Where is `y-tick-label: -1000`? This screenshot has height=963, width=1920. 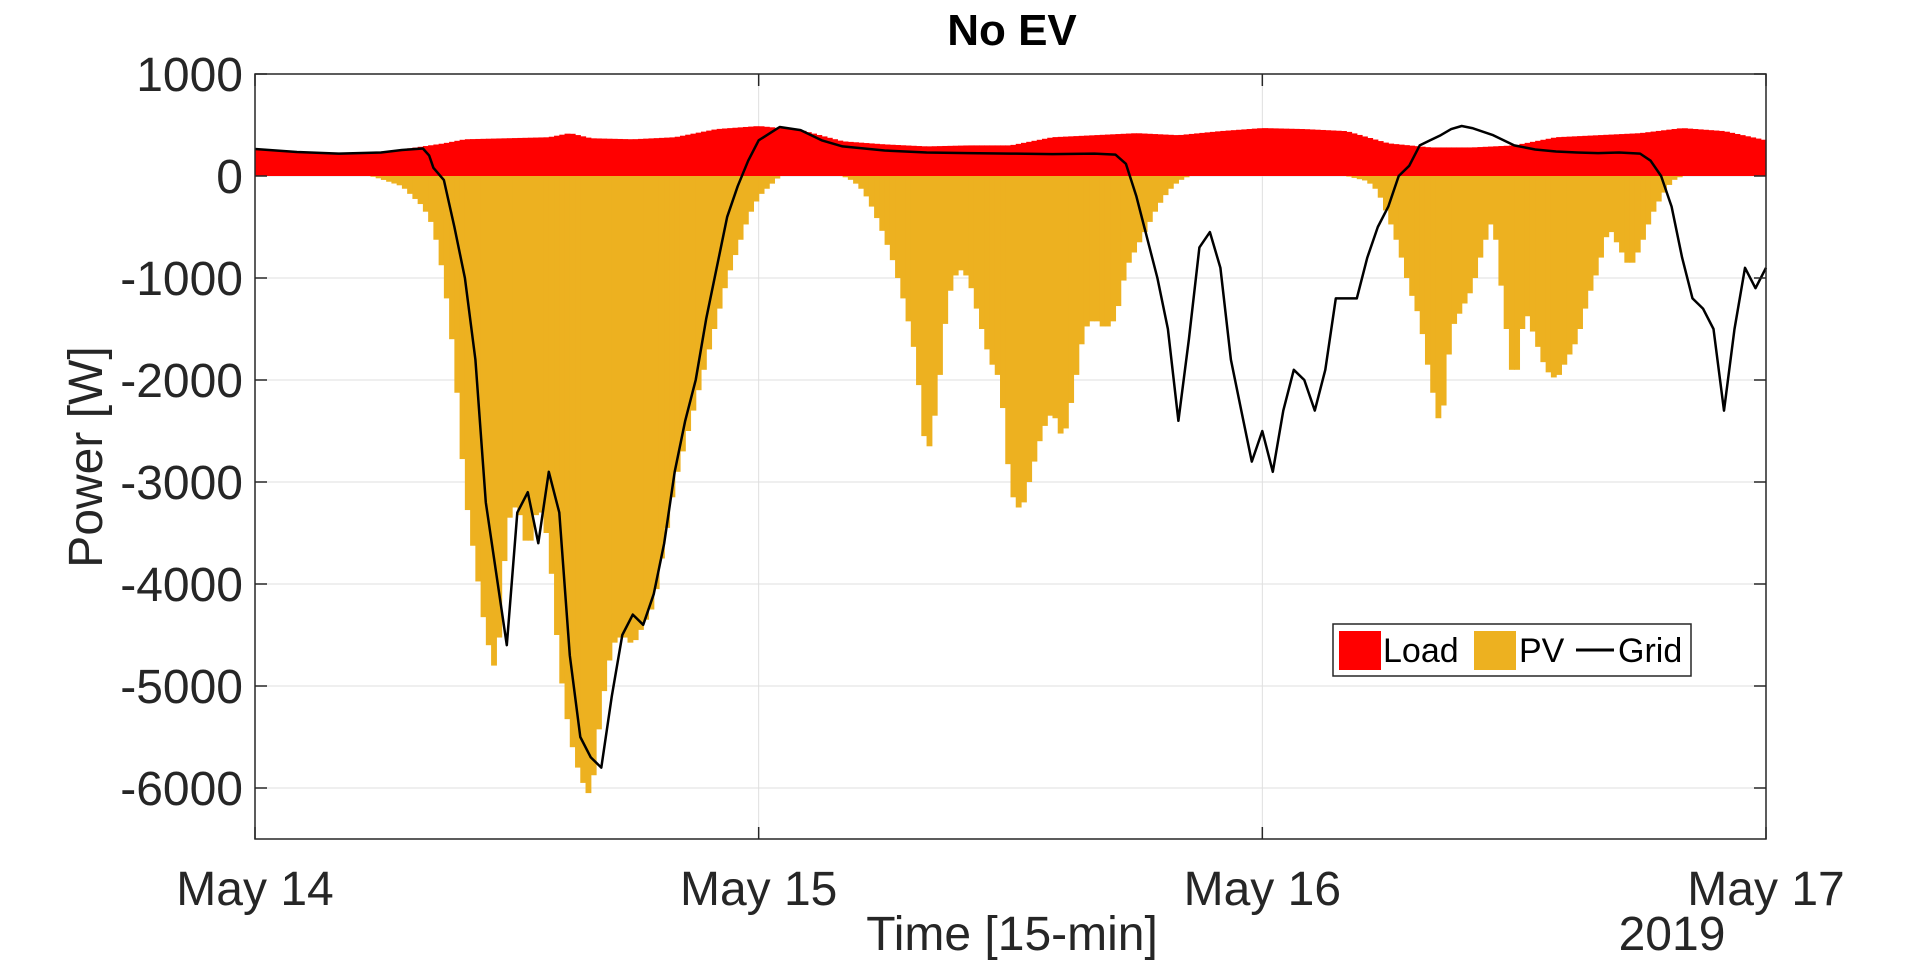 y-tick-label: -1000 is located at coordinates (181, 279).